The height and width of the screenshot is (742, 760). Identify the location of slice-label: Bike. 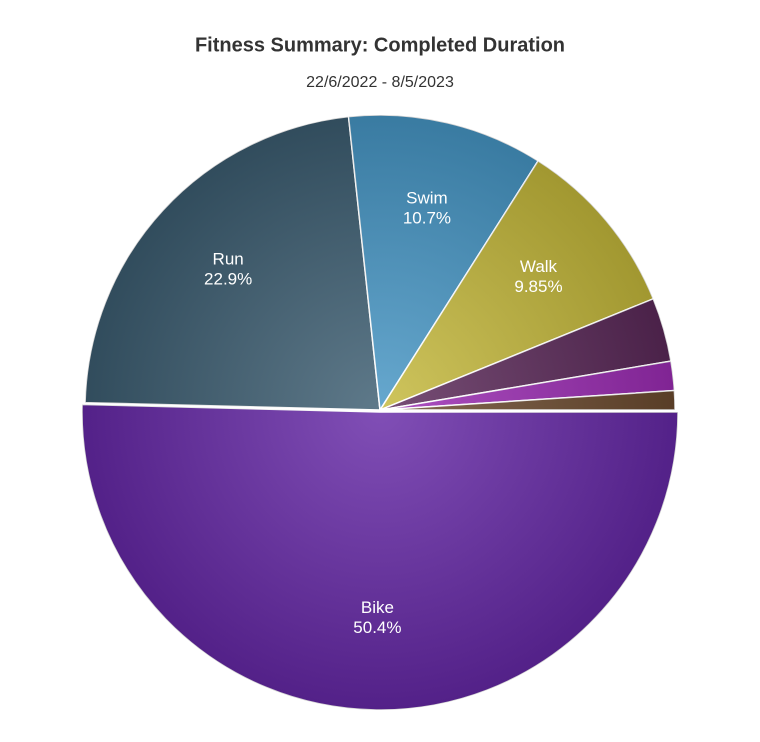
(377, 607).